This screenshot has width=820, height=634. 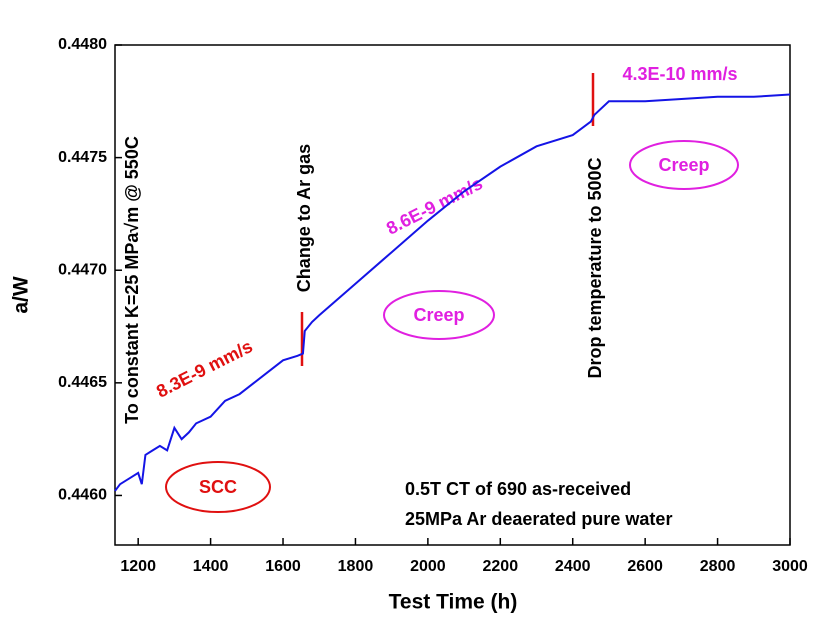 What do you see at coordinates (82, 44) in the screenshot?
I see `y-tick-label: 0.4480` at bounding box center [82, 44].